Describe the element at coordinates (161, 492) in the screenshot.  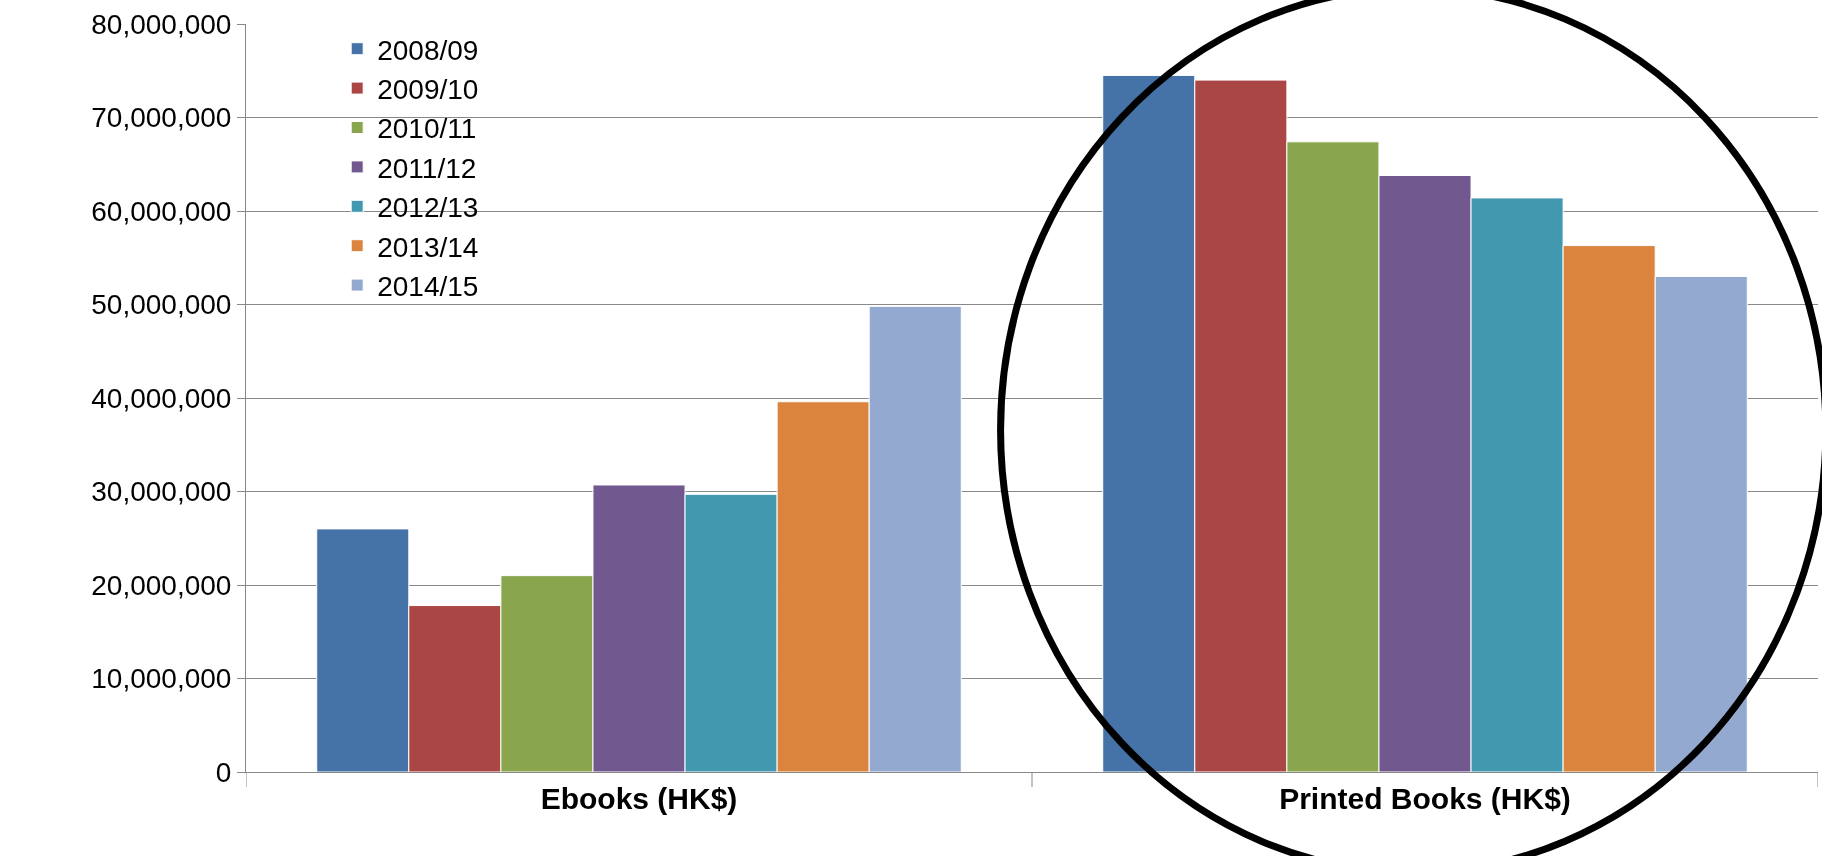
I see `y-tick-label: 30,000,000` at that location.